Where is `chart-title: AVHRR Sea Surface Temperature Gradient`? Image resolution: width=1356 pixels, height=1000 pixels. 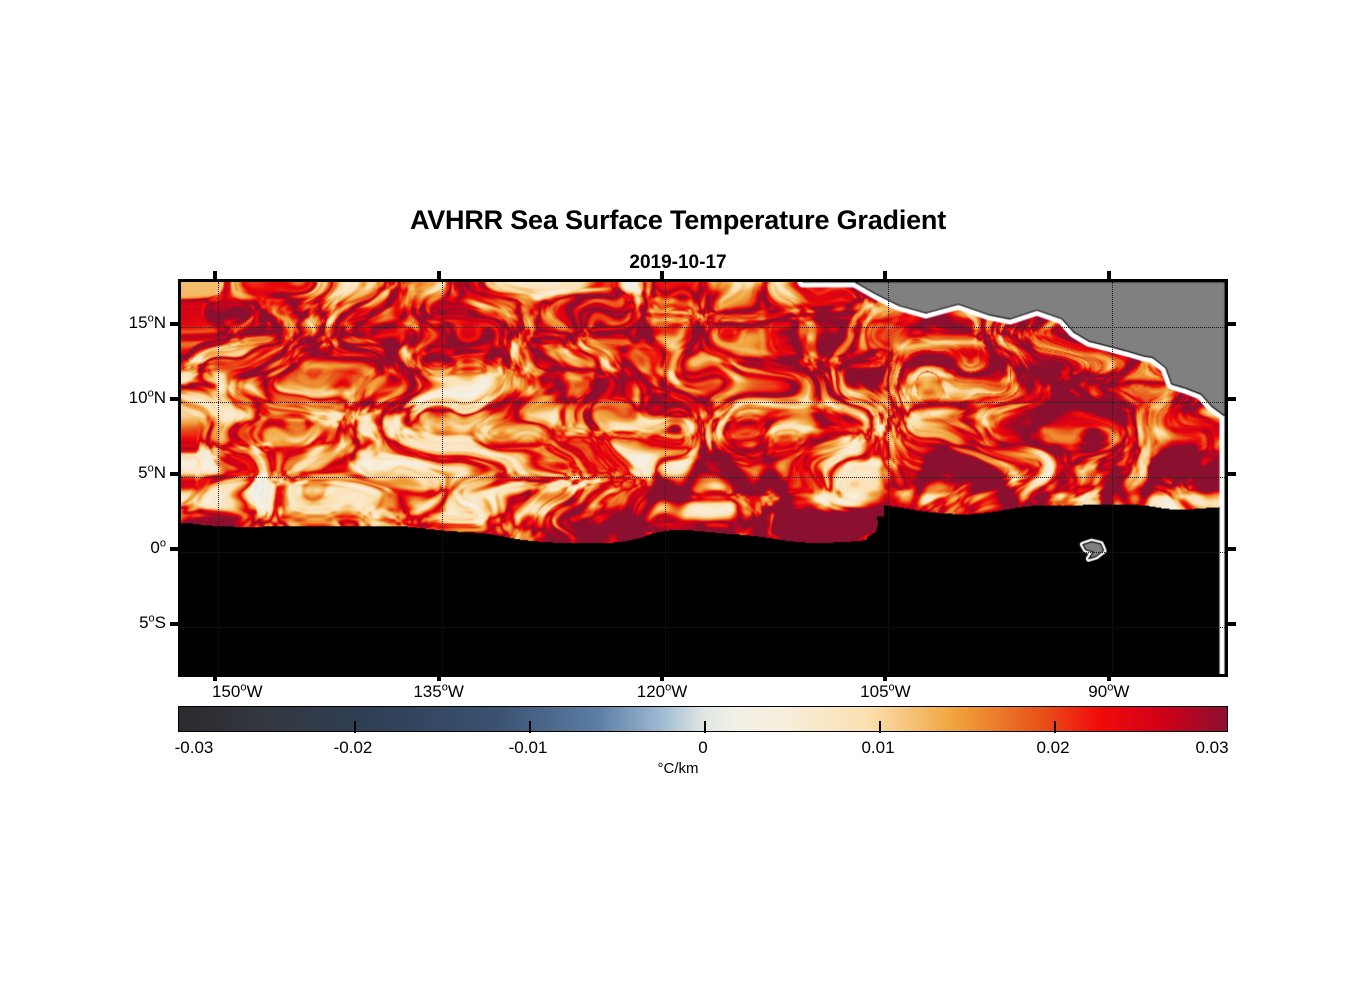
chart-title: AVHRR Sea Surface Temperature Gradient is located at coordinates (678, 220).